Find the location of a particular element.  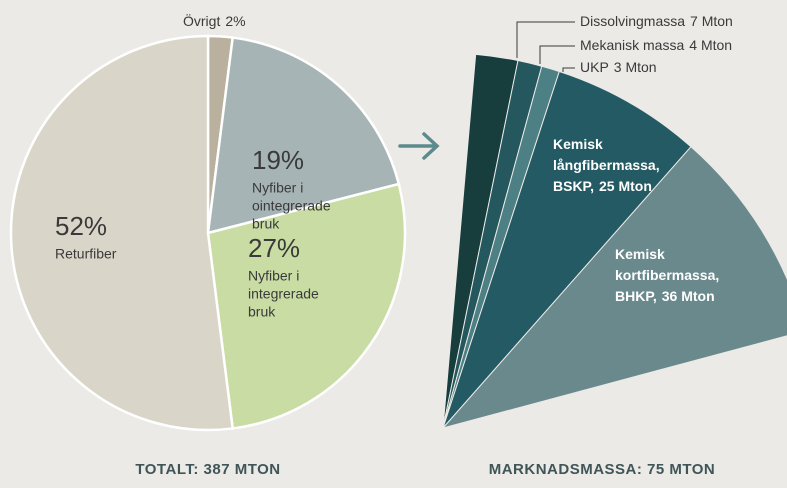

value-label: 7 Mton is located at coordinates (711, 21).